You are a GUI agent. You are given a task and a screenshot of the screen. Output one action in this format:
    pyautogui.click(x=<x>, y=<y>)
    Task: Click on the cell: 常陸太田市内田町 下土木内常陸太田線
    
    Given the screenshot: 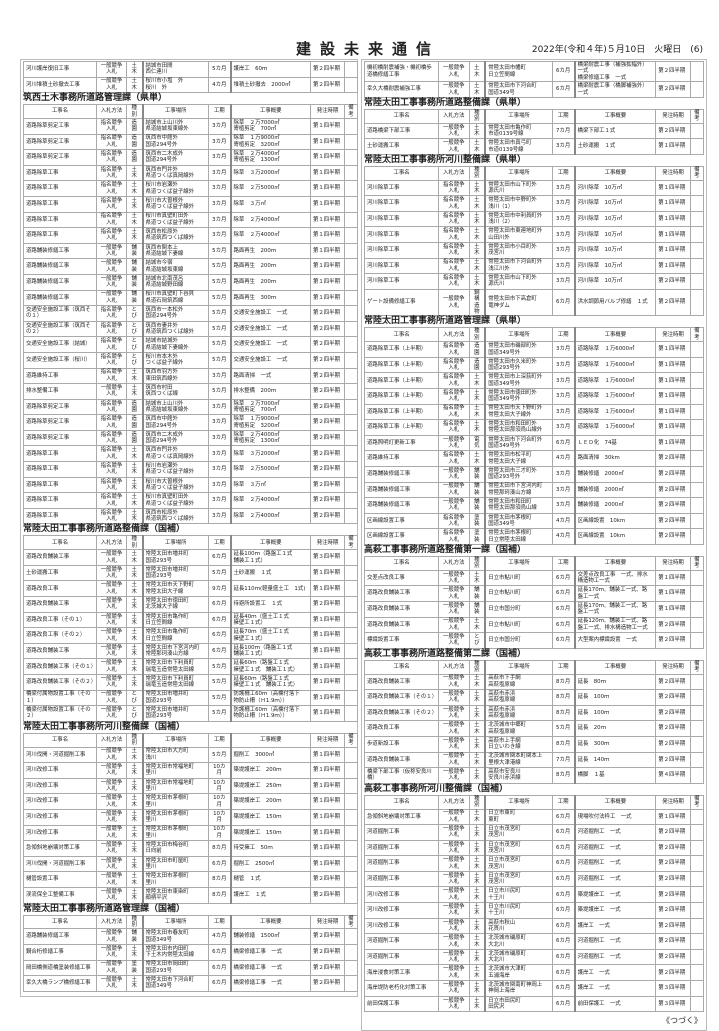 What is the action you would take?
    pyautogui.click(x=175, y=952)
    